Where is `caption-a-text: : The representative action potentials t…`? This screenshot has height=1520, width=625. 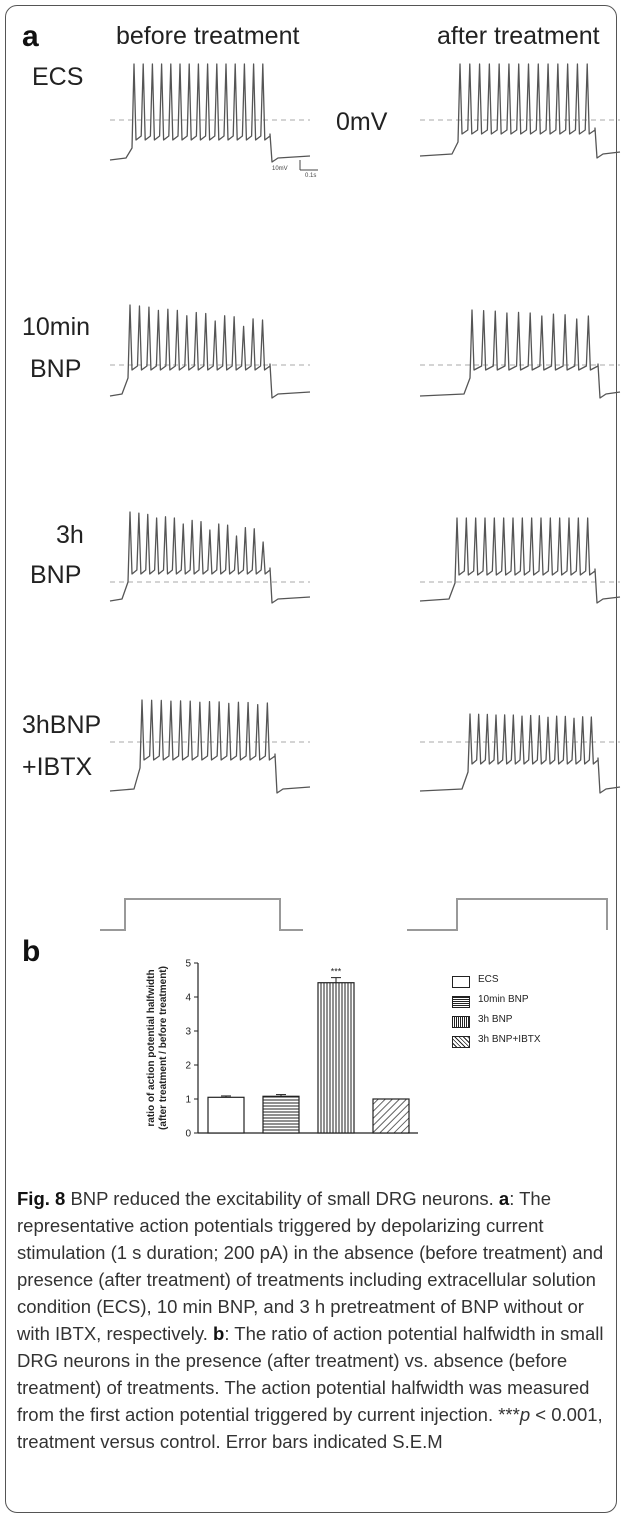
caption-a-text: : The representative action potentials t… is located at coordinates (310, 1266).